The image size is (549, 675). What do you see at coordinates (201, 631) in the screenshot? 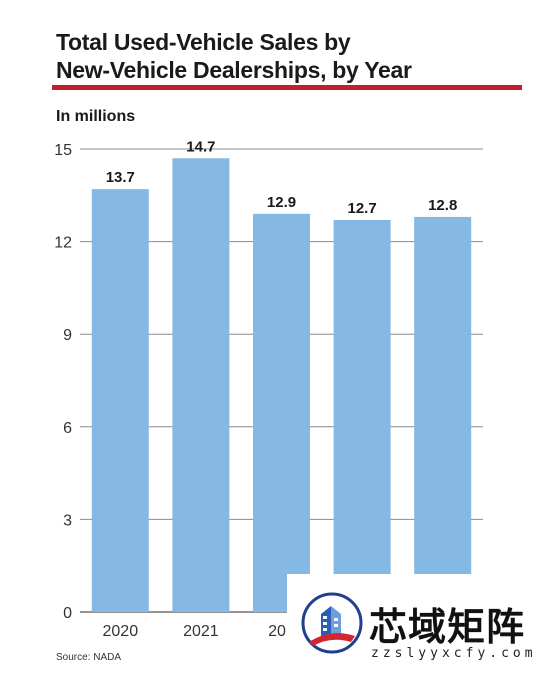
I see `x-tick-label: 2021` at bounding box center [201, 631].